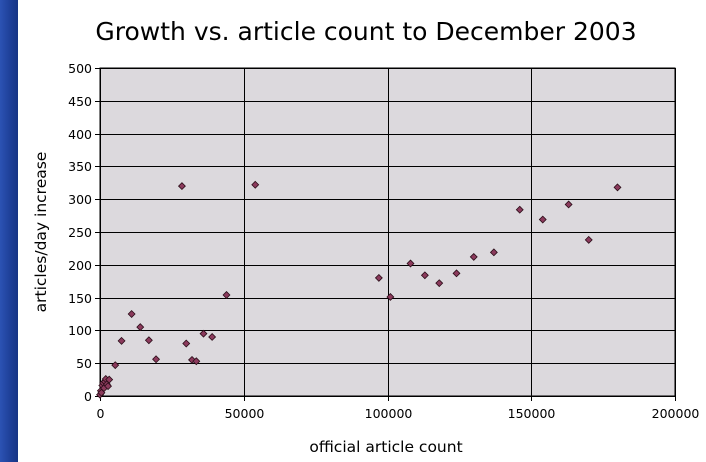 The width and height of the screenshot is (706, 462). What do you see at coordinates (676, 413) in the screenshot?
I see `x-tick-label: 200000` at bounding box center [676, 413].